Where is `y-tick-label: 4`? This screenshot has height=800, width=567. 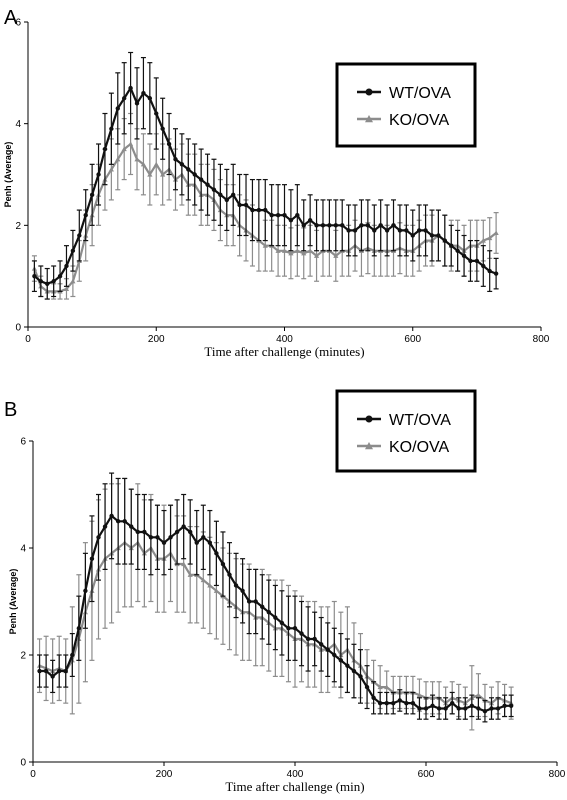
y-tick-label: 4 is located at coordinates (23, 549).